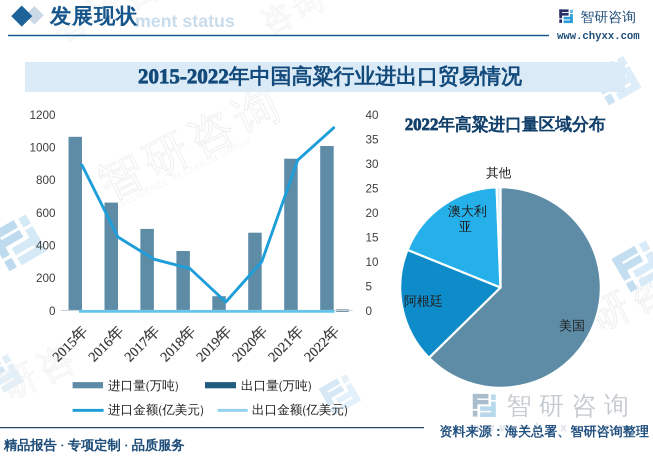 The width and height of the screenshot is (653, 459). I want to click on svg-text: 400, so click(46, 246).